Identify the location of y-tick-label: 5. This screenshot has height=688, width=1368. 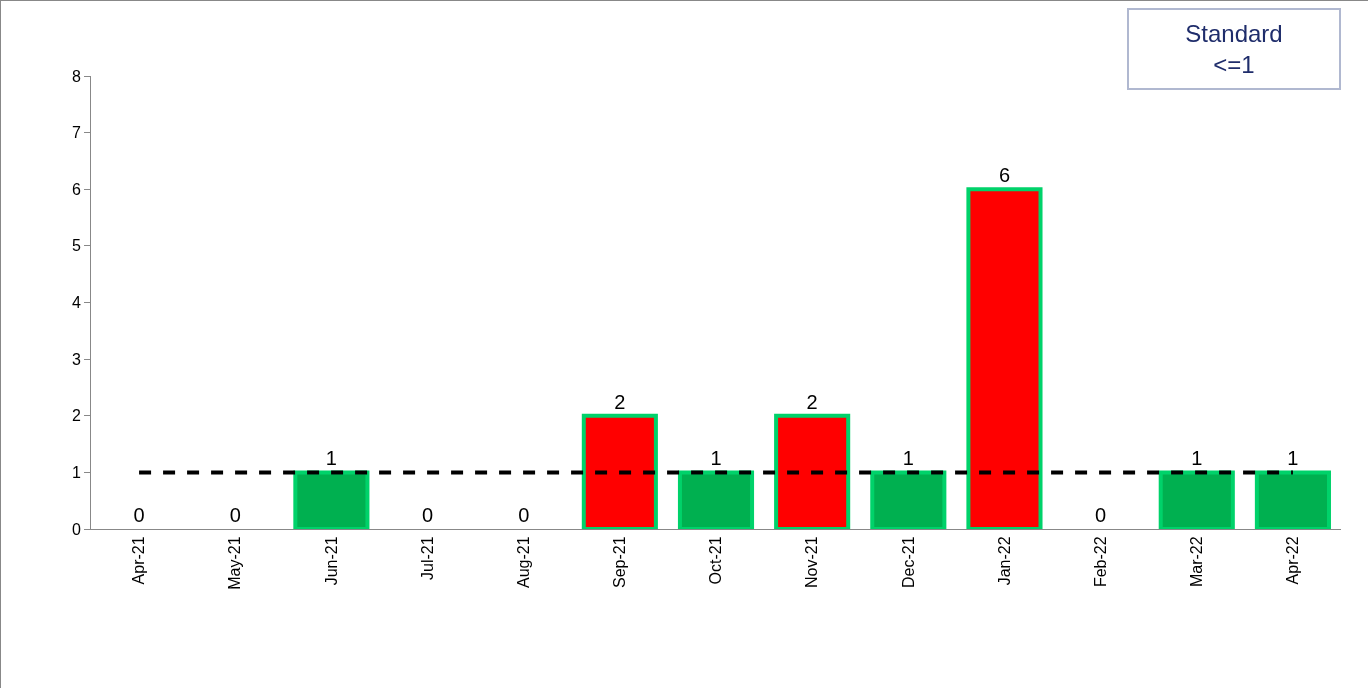
(76, 246).